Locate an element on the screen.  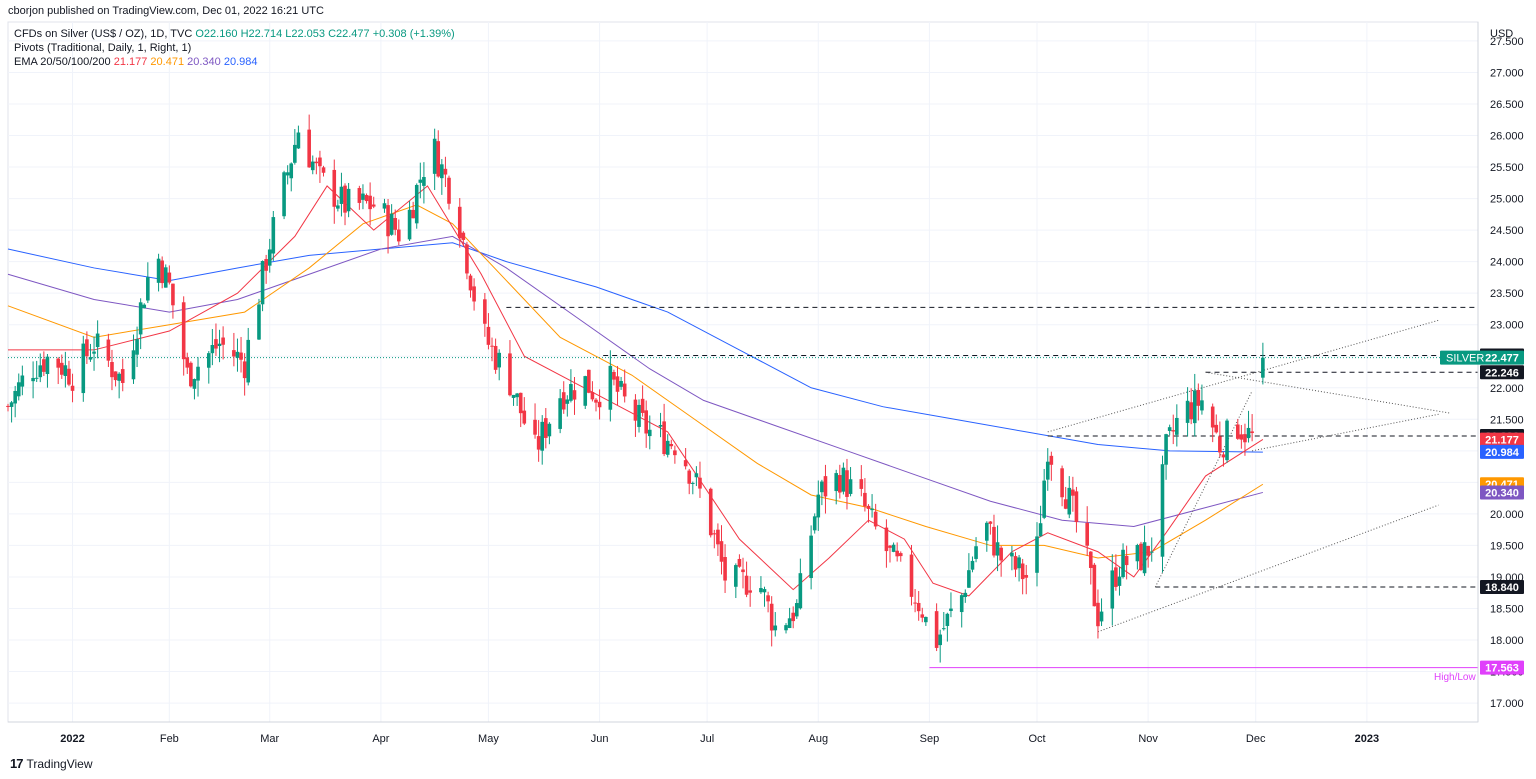
price-tag-label: 17.563 is located at coordinates (1502, 669).